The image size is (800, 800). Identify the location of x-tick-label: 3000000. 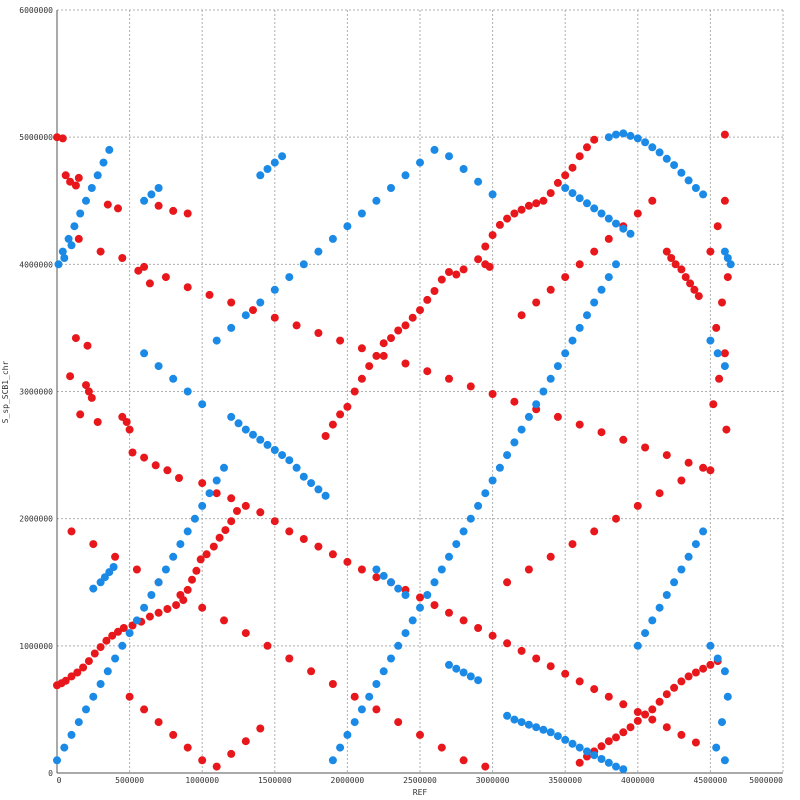
(493, 780).